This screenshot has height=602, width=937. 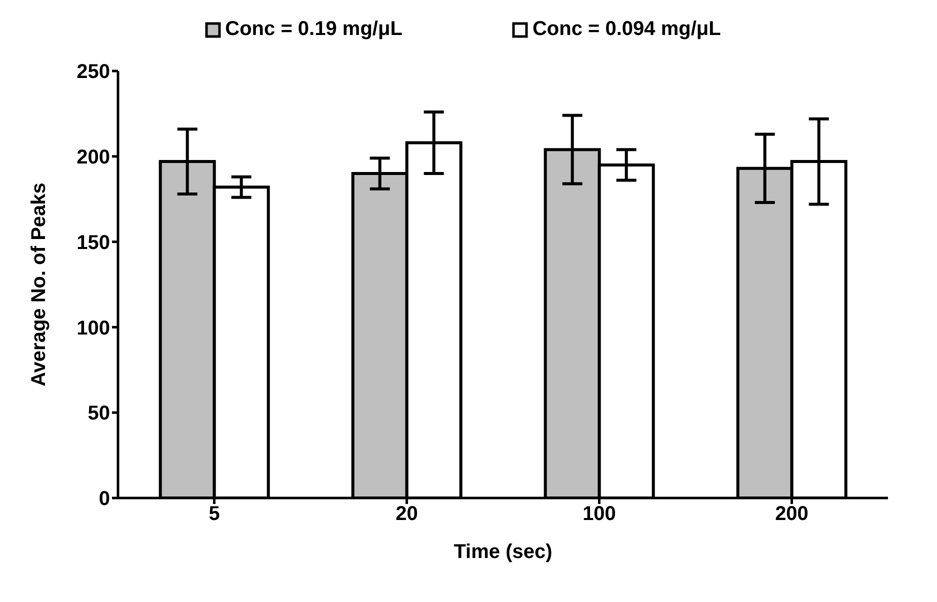 I want to click on x-axis-title: Time (sec), so click(x=503, y=552).